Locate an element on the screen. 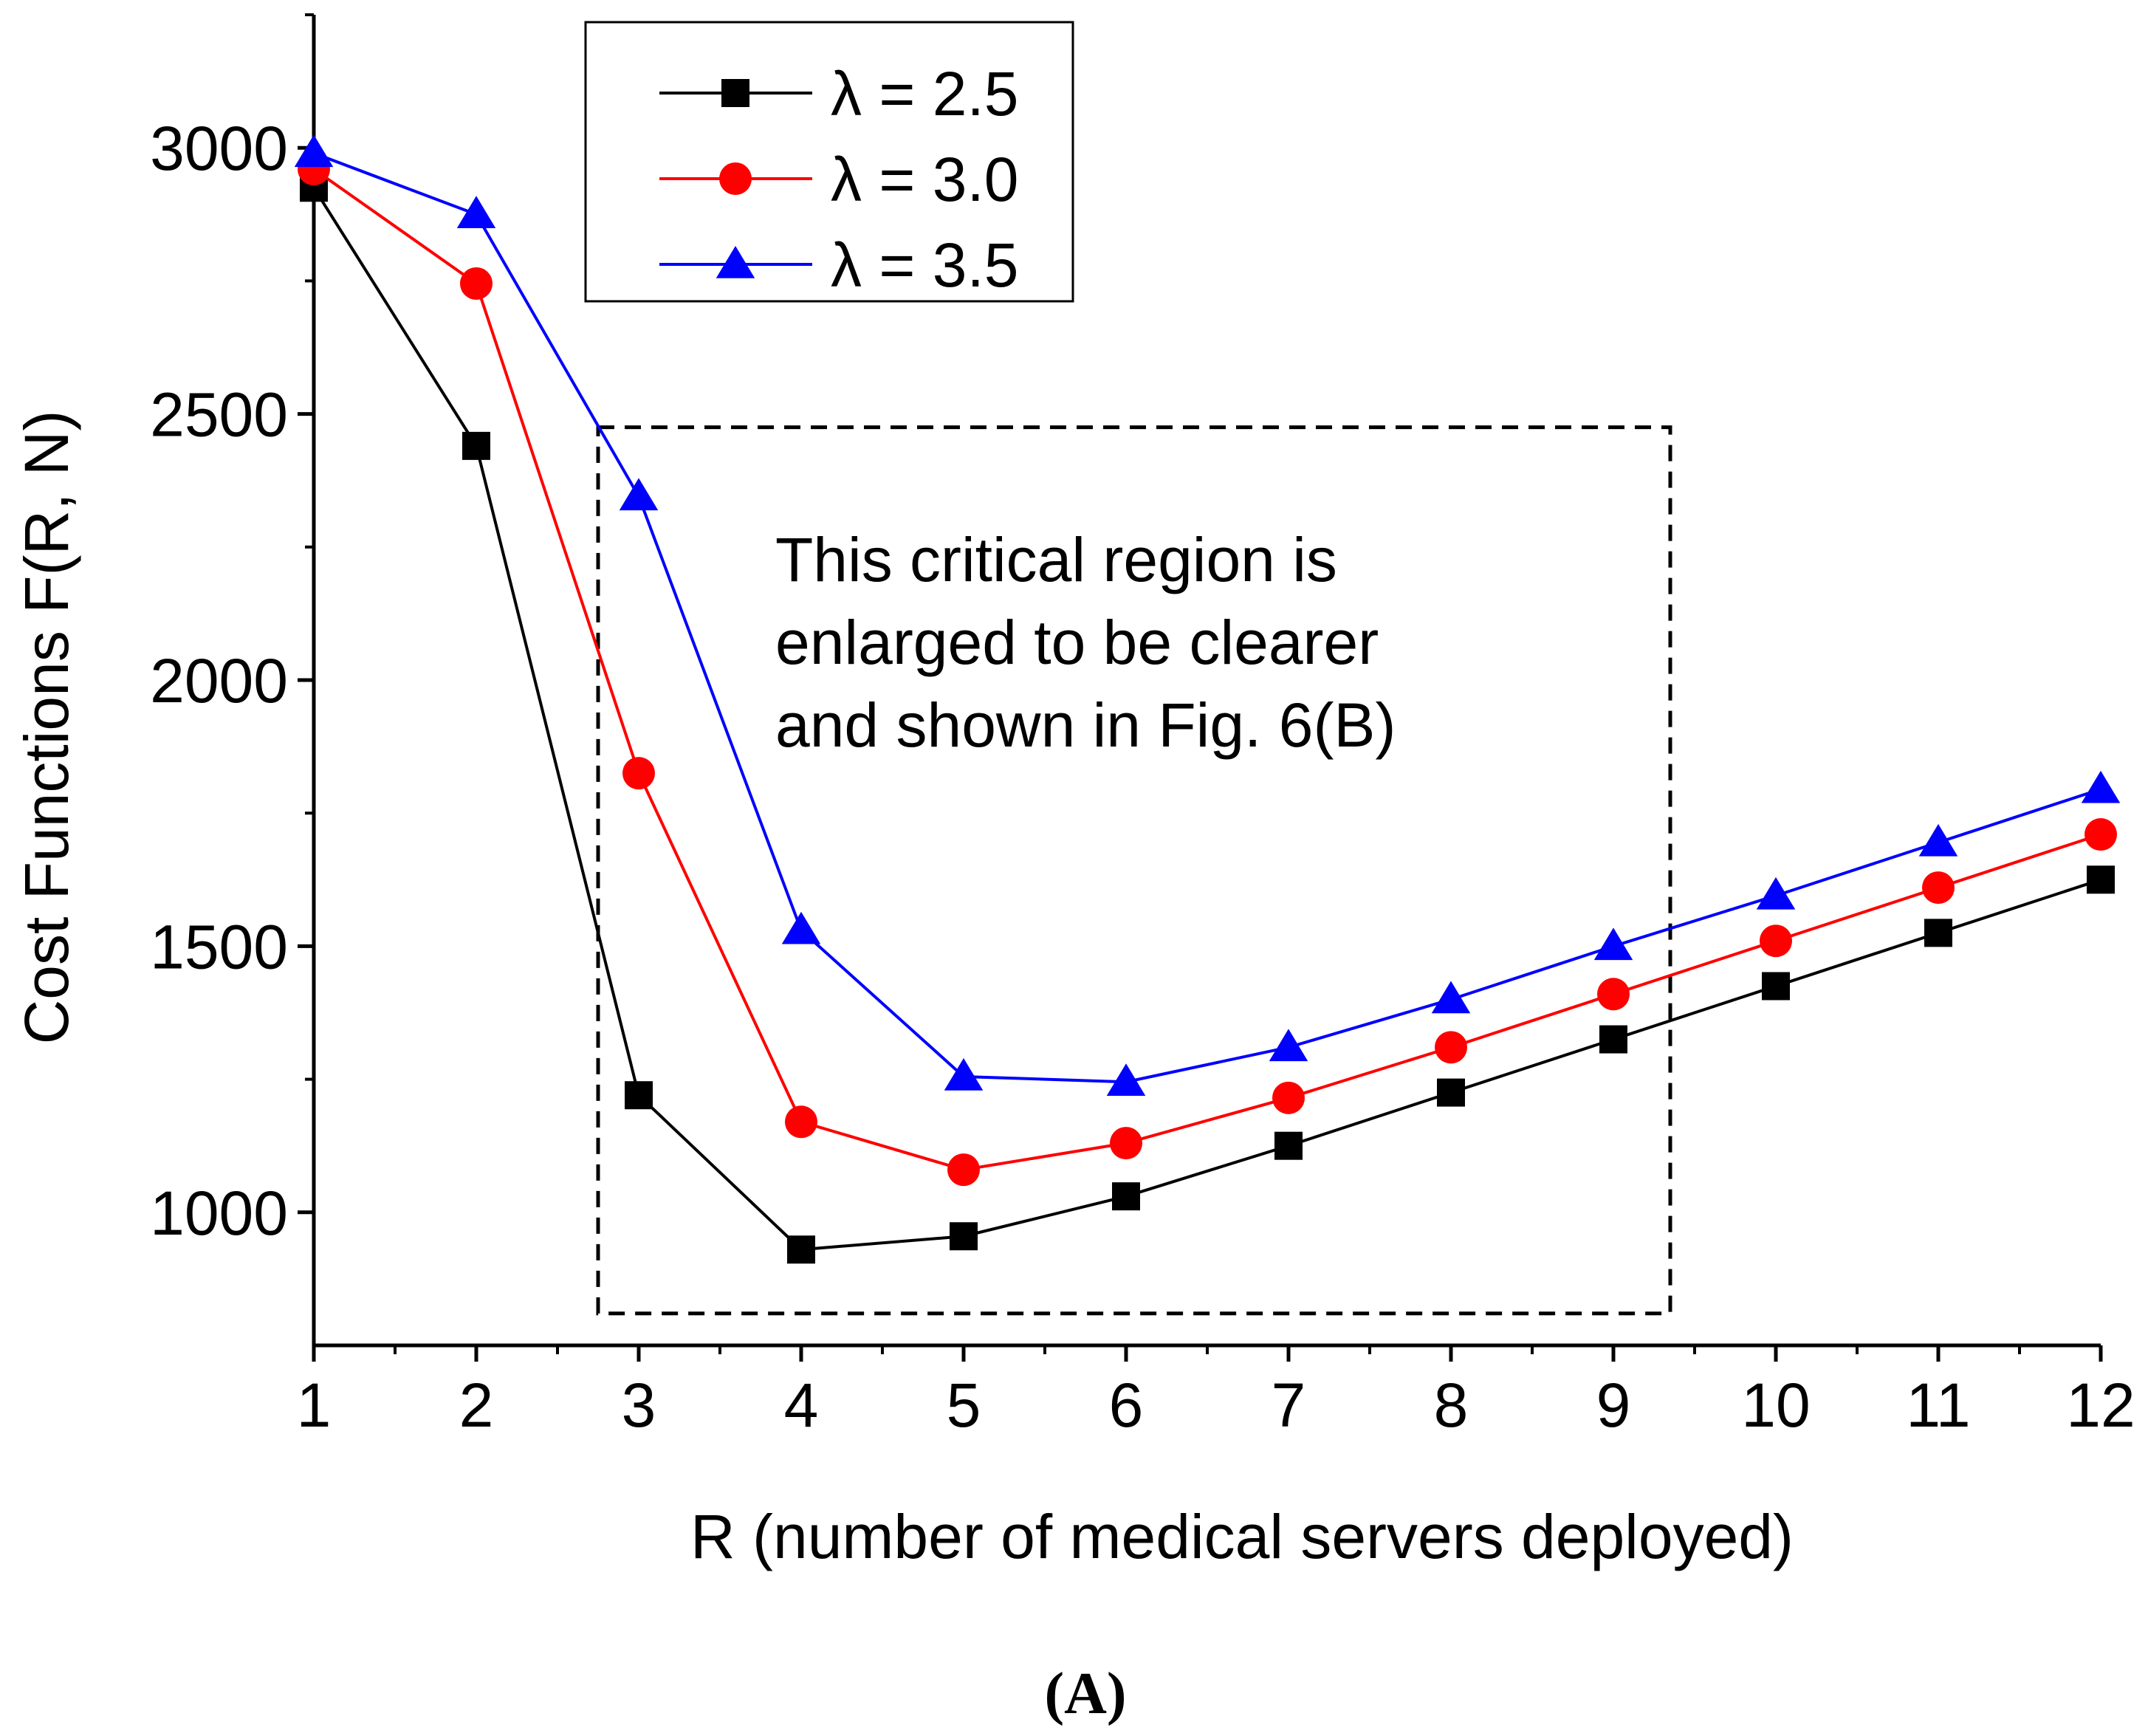 The height and width of the screenshot is (1736, 2148). x-tick-label: 9 is located at coordinates (1613, 1405).